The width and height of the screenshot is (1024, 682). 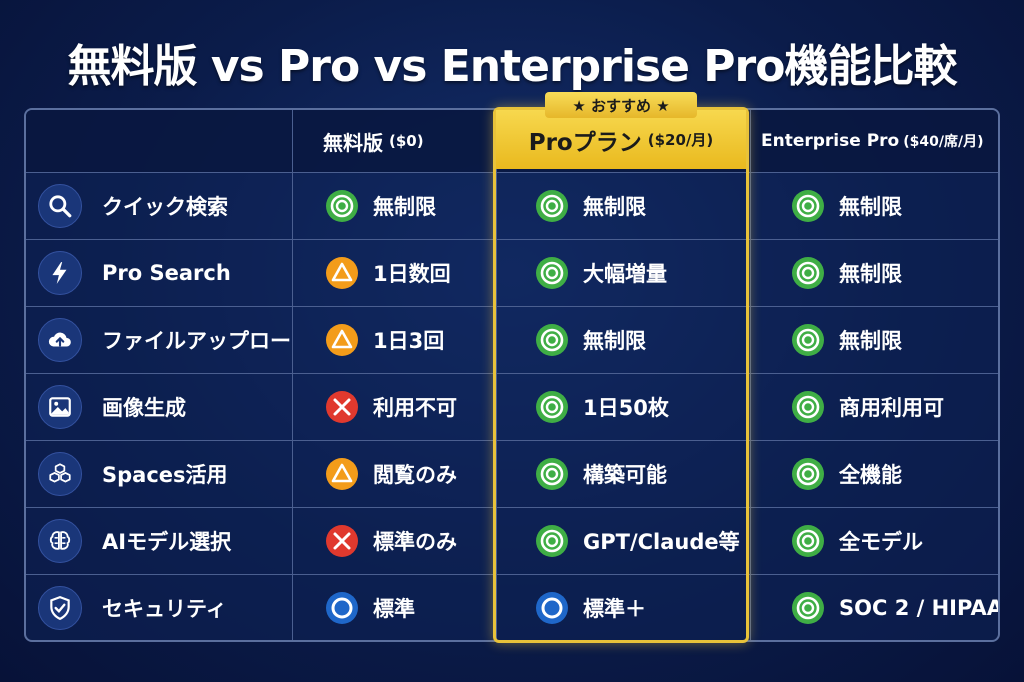 I want to click on header-pro-price: ($20/月), so click(x=680, y=140).